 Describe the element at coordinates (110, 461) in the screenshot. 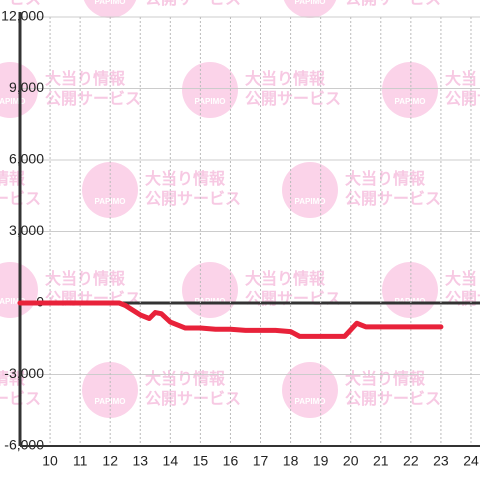

I see `x-tick-label: 12` at that location.